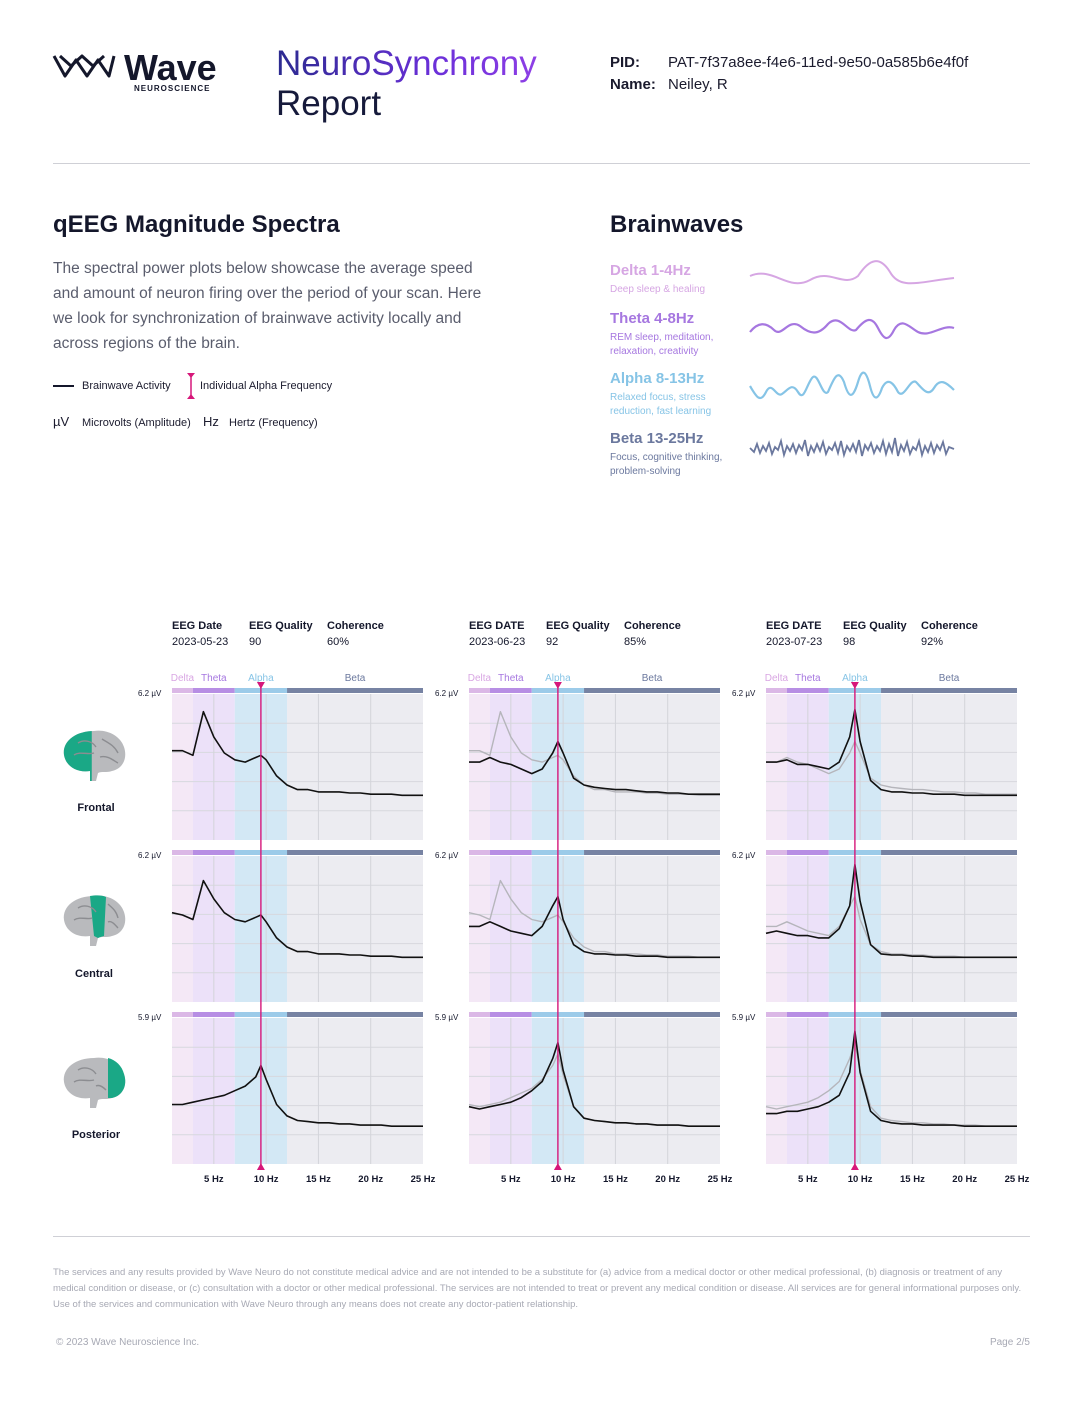  Describe the element at coordinates (63, 386) in the screenshot. I see `activity-line-icon` at that location.